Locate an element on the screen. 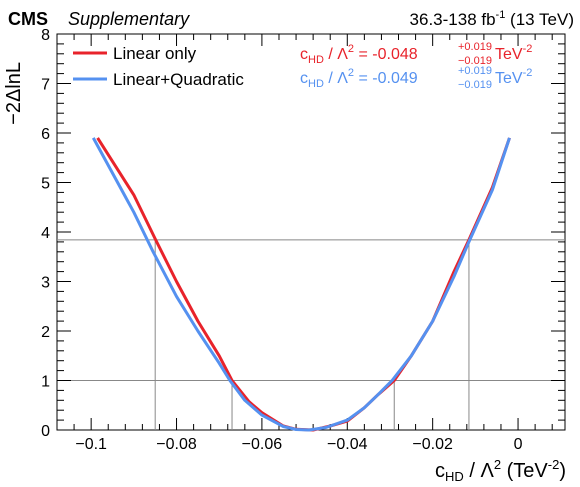 The image size is (580, 487). luminosity-label: 36.3-138 fb-1 (13 TeV) is located at coordinates (492, 19).